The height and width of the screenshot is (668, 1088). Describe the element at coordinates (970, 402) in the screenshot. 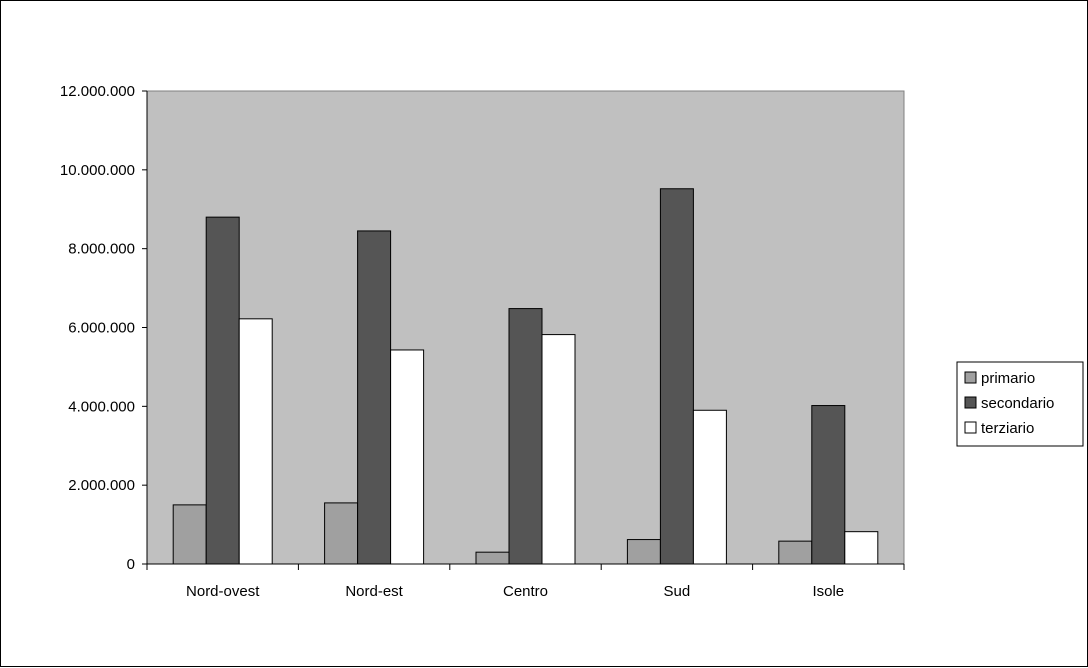

I see `legend-swatch-secondario` at that location.